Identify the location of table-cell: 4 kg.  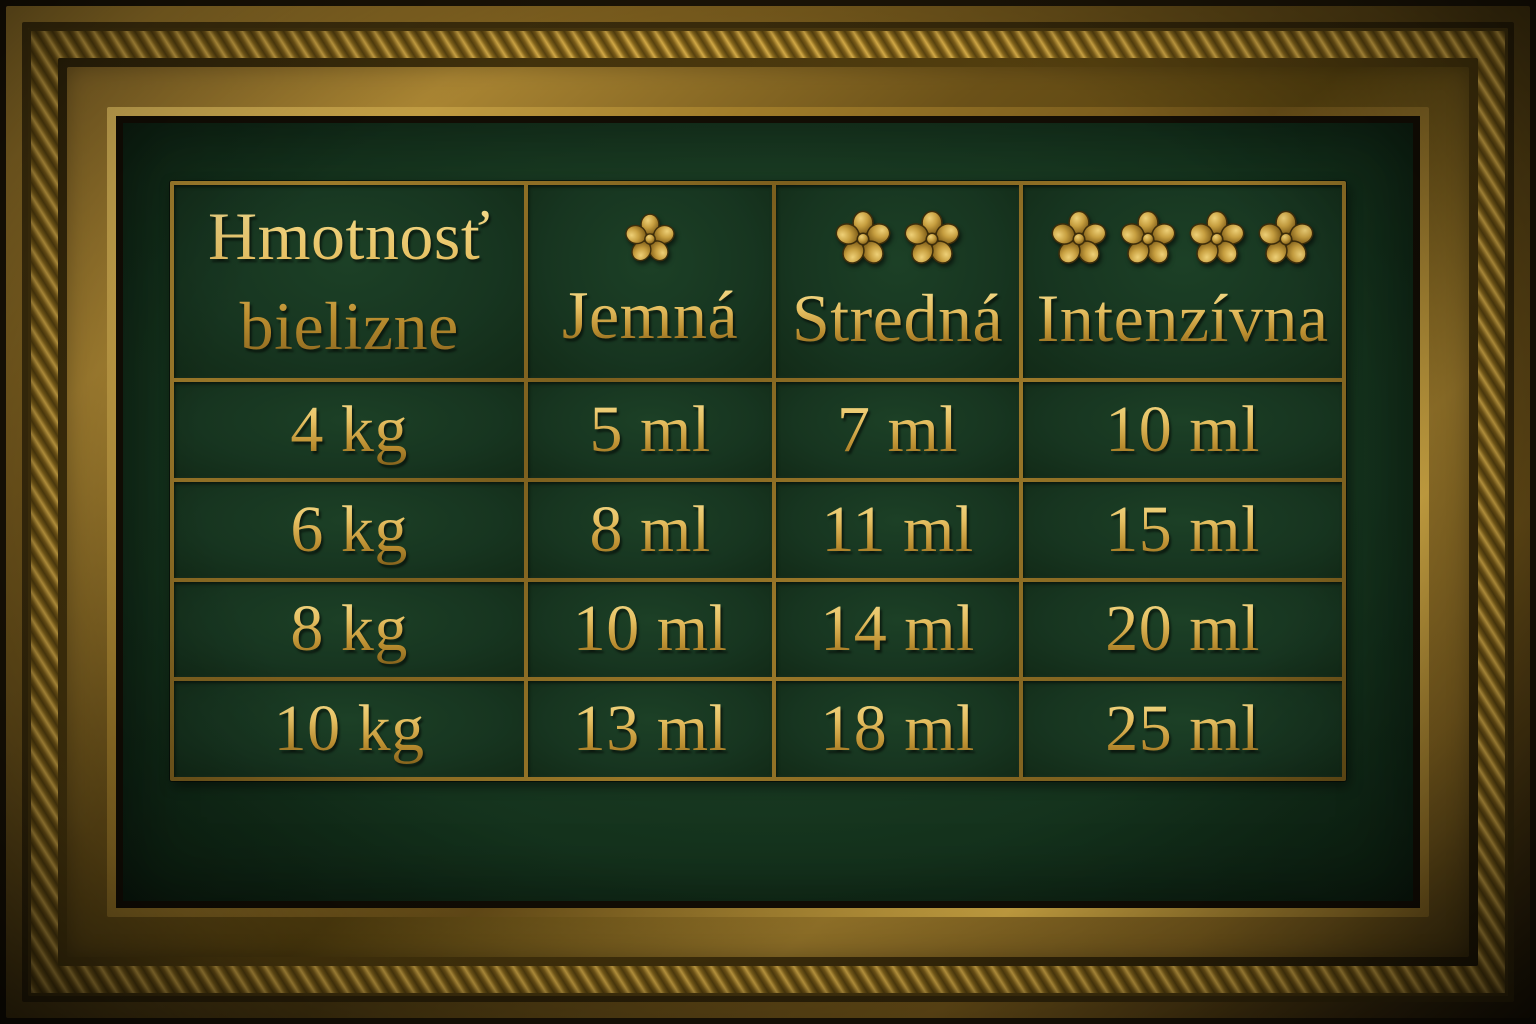
(349, 430).